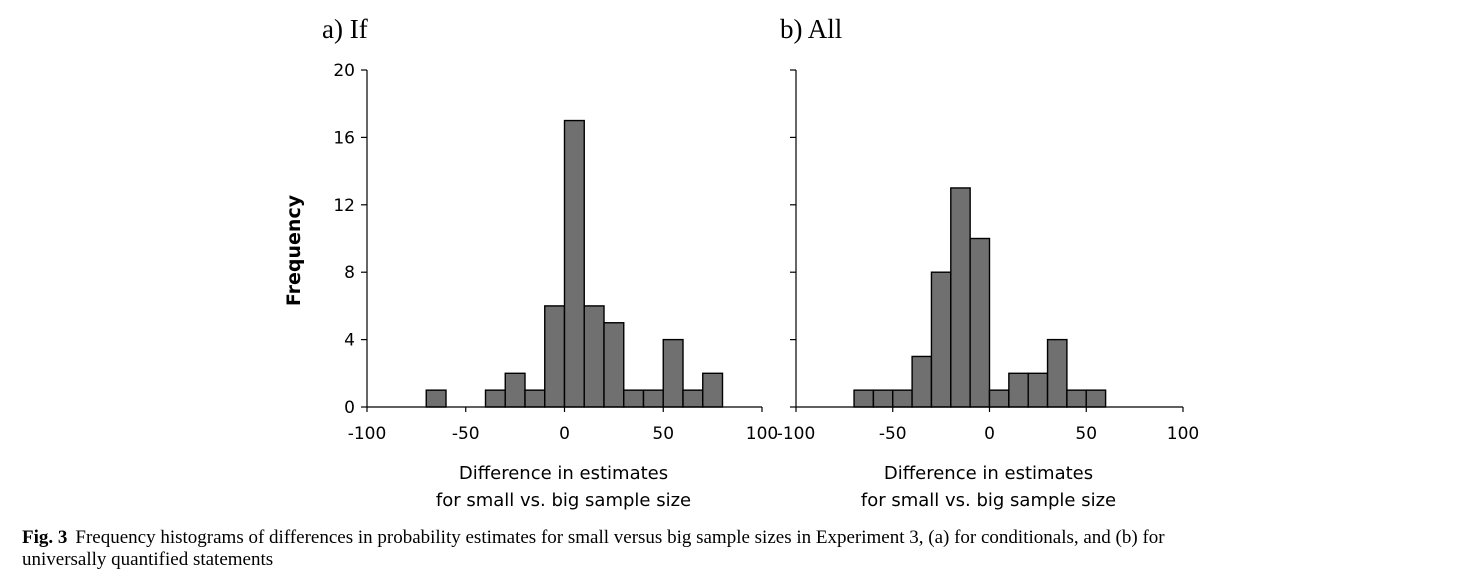  I want to click on panel-a-x-tick-label-0: -100, so click(367, 434).